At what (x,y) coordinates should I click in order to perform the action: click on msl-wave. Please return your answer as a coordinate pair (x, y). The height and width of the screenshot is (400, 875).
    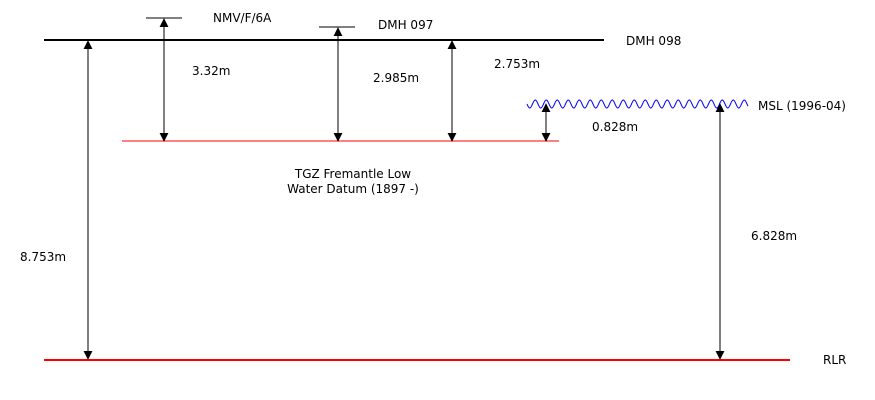
    Looking at the image, I should click on (637, 104).